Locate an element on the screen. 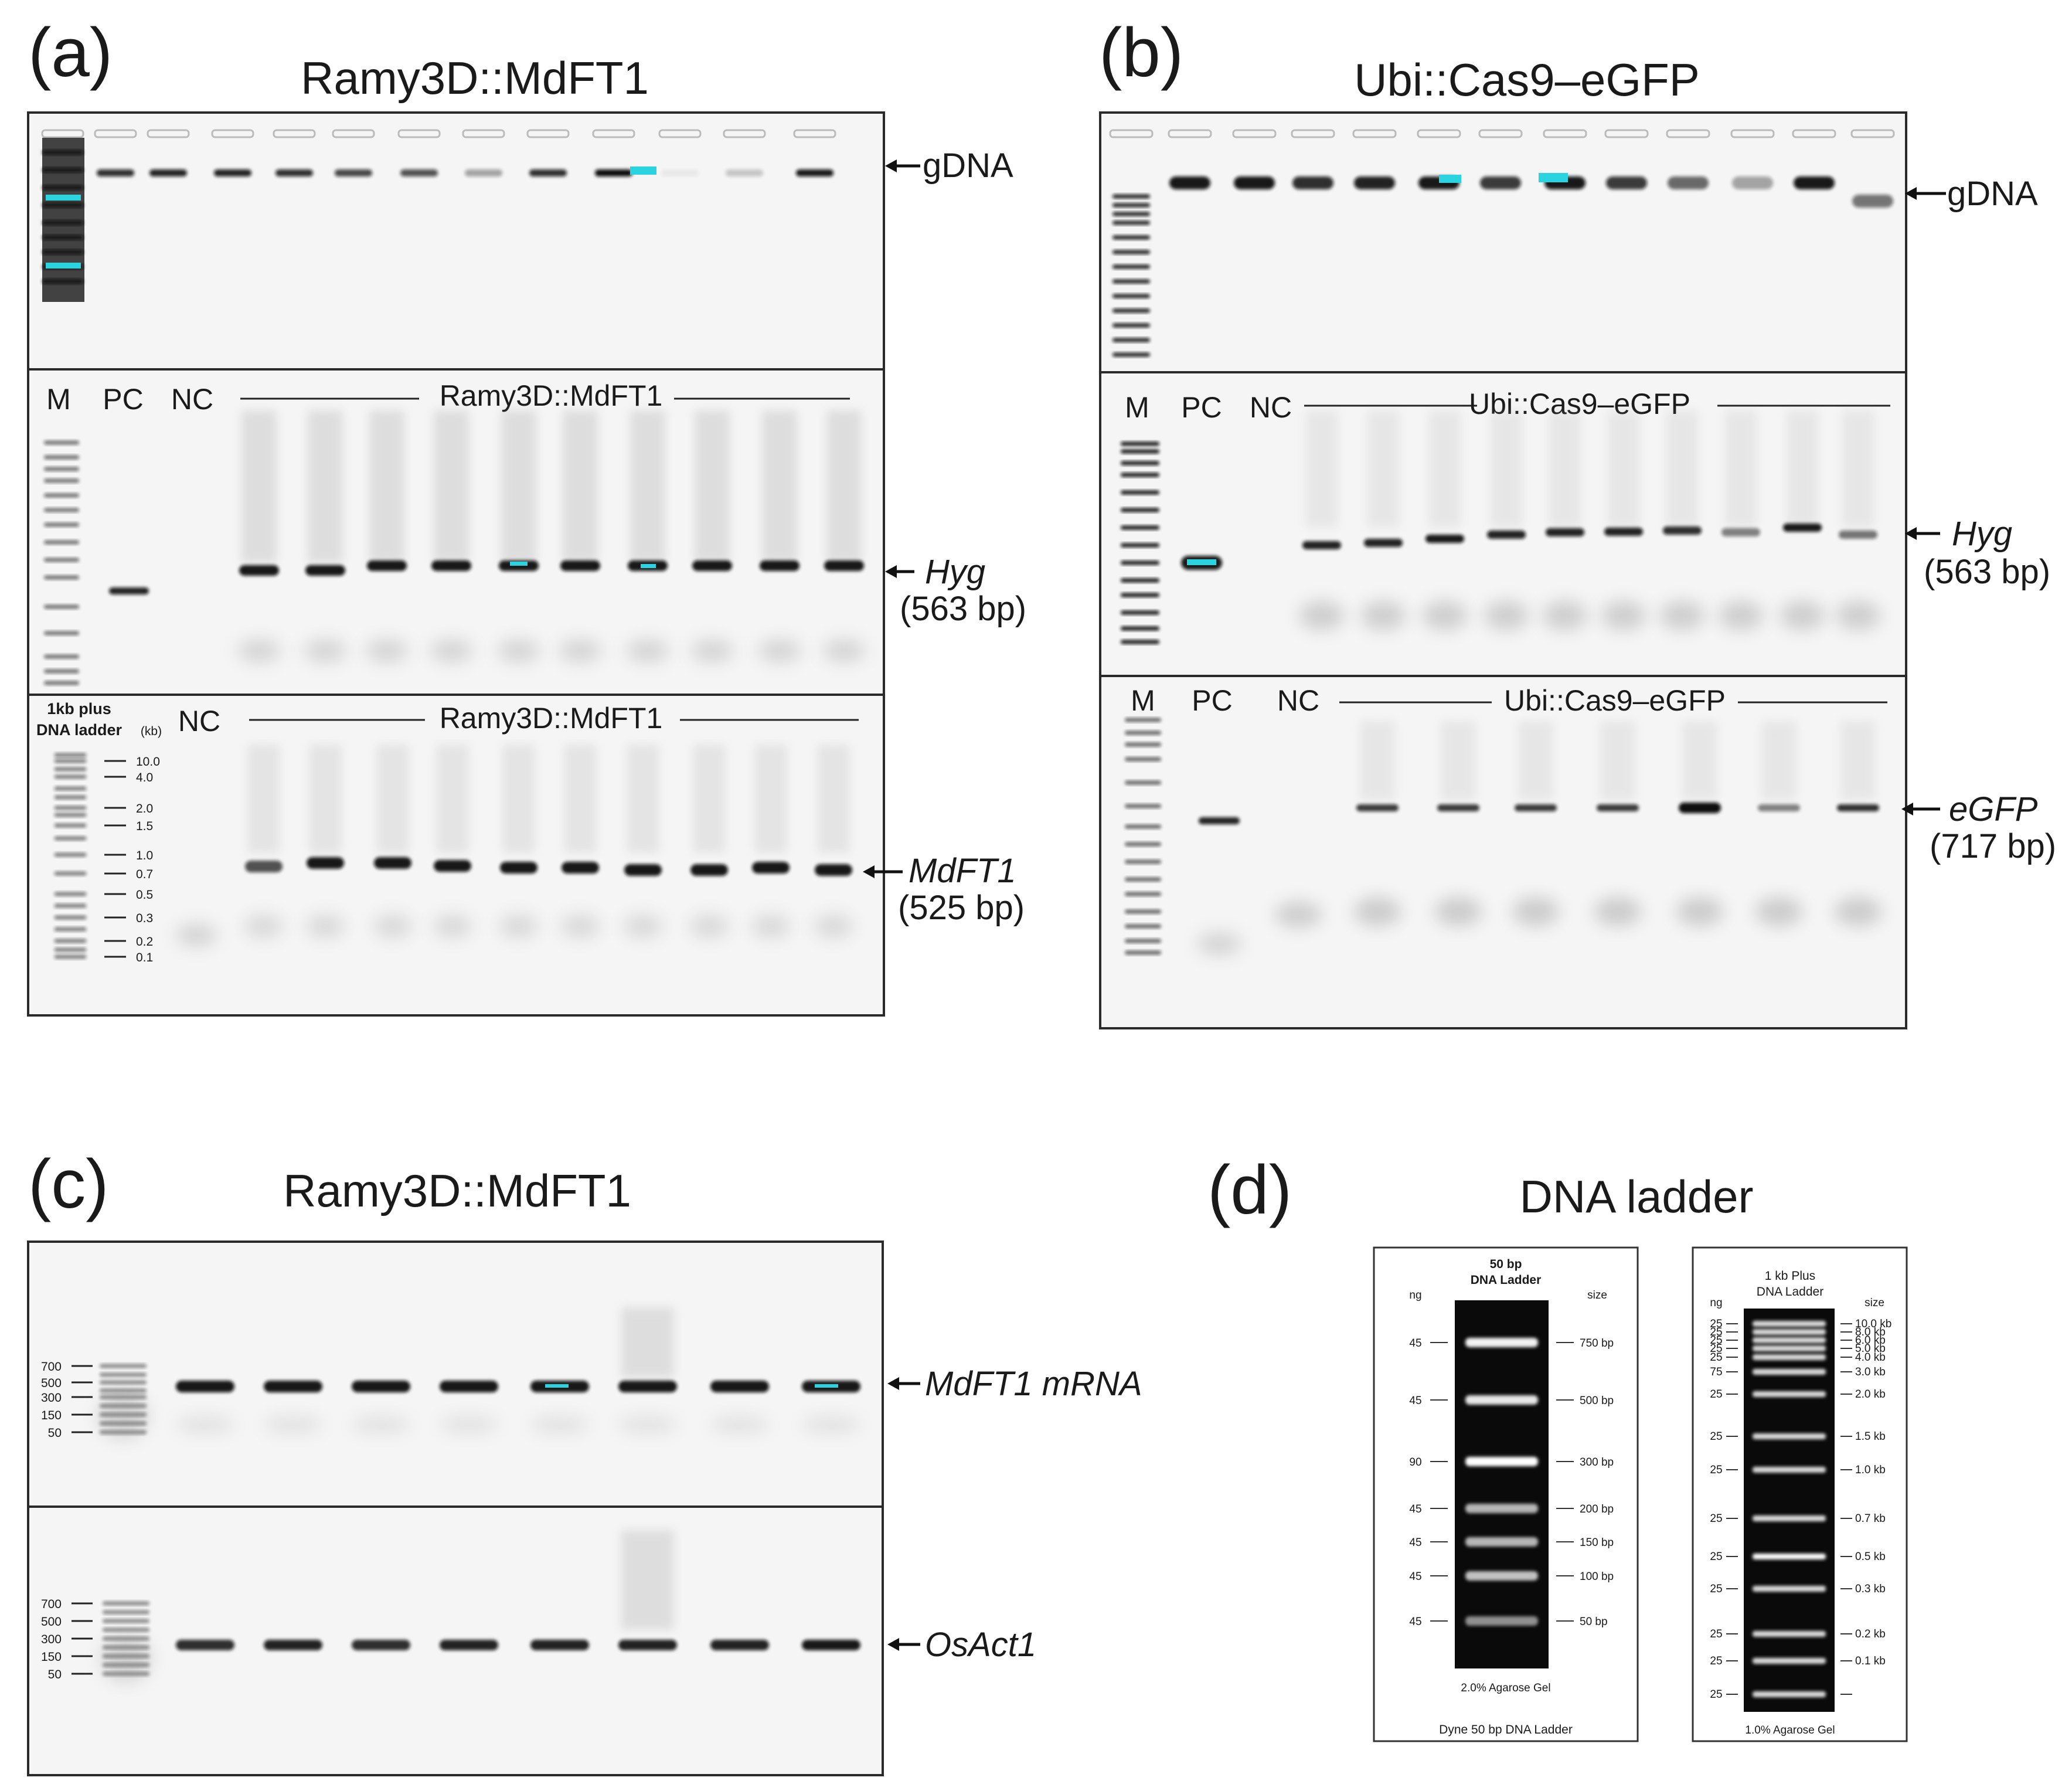  panel-b-egfp-label: eGFP is located at coordinates (1993, 809).